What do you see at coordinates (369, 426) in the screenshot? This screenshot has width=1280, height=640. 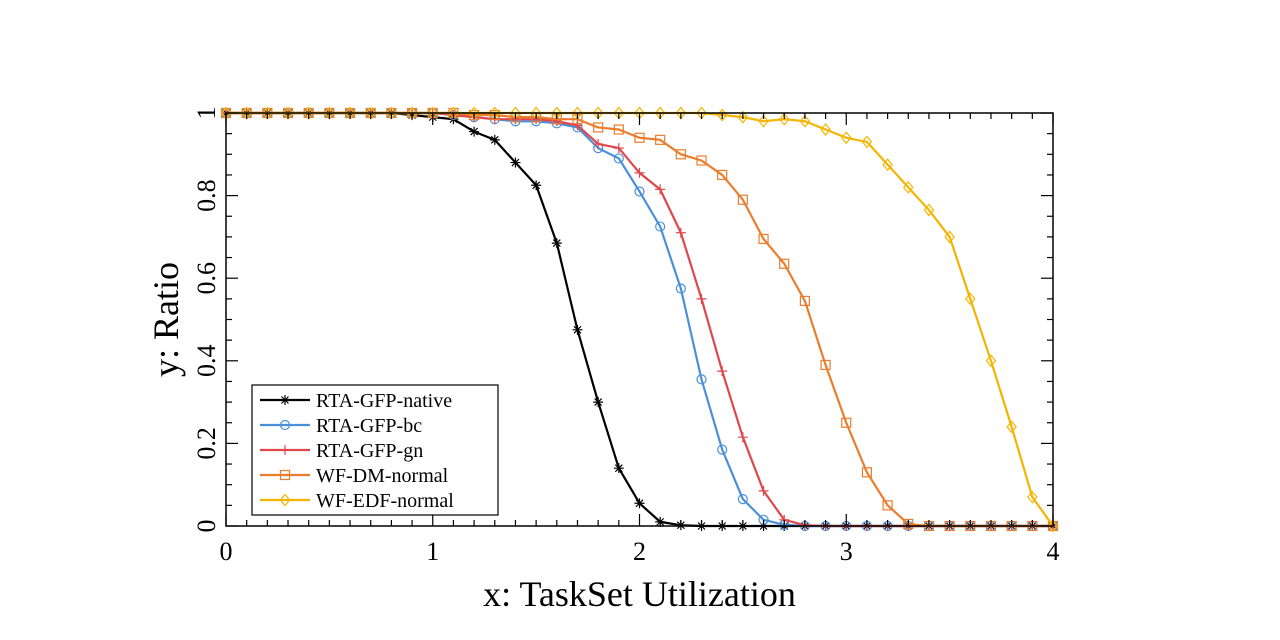 I see `legend-label: RTA-GFP-bc` at bounding box center [369, 426].